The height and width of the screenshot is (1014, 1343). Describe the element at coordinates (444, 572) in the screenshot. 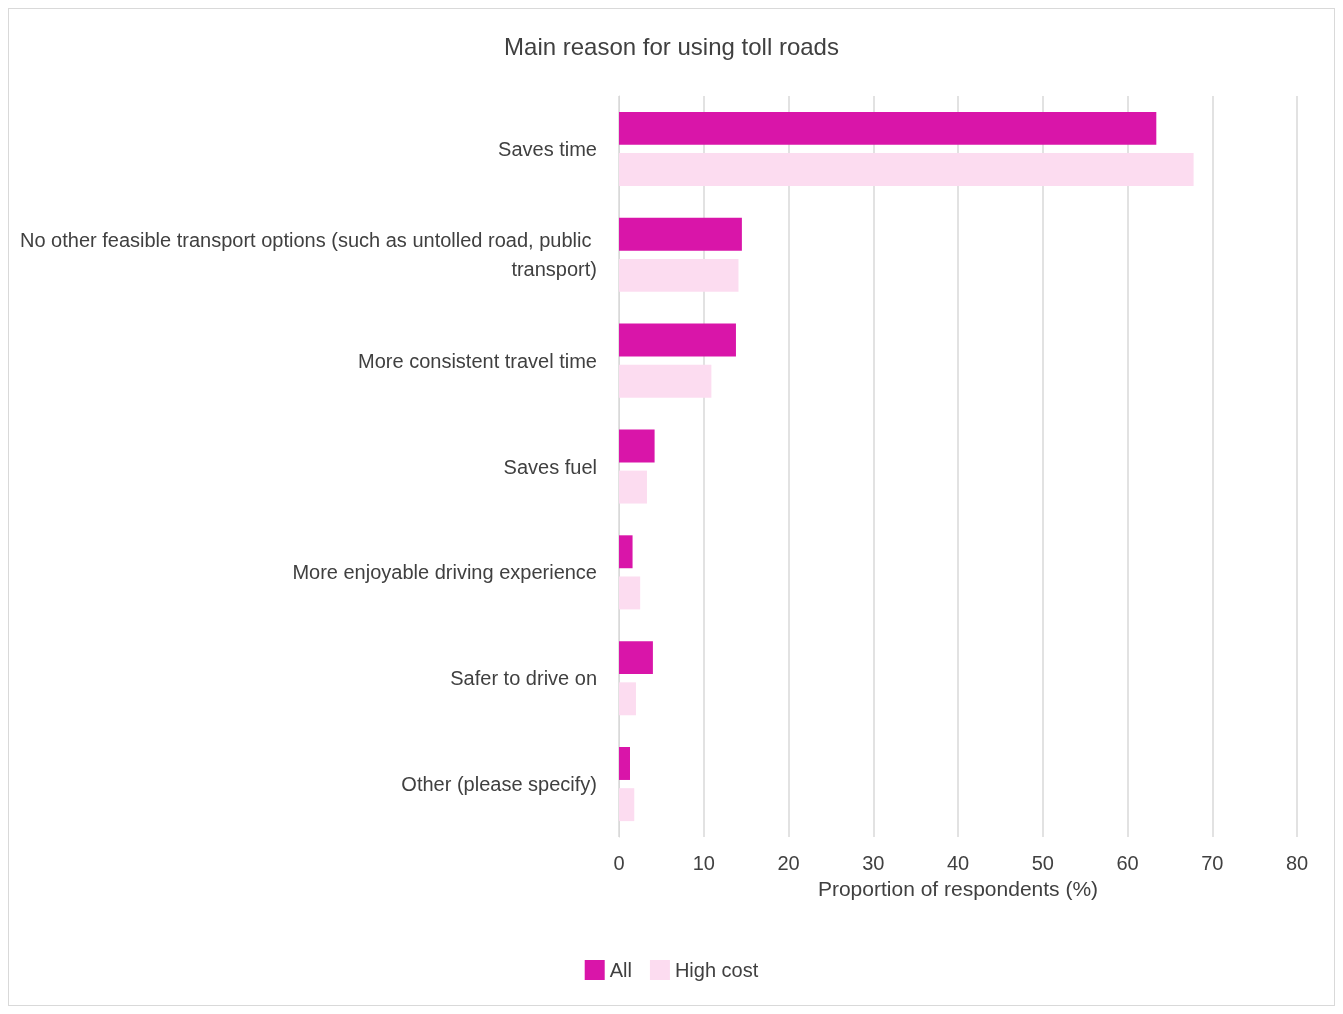

I see `y-tick-label: More enjoyable driving experience` at that location.